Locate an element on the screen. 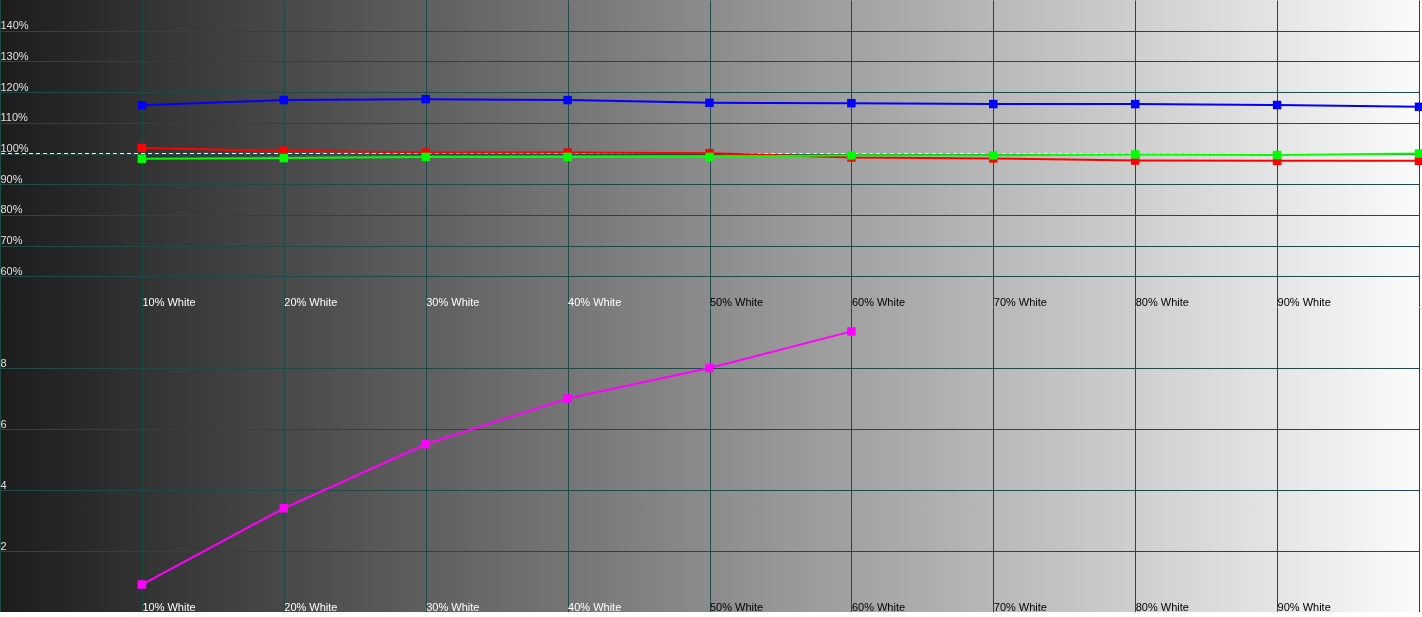 The width and height of the screenshot is (1422, 617). y-tick-label: 130% is located at coordinates (14, 55).